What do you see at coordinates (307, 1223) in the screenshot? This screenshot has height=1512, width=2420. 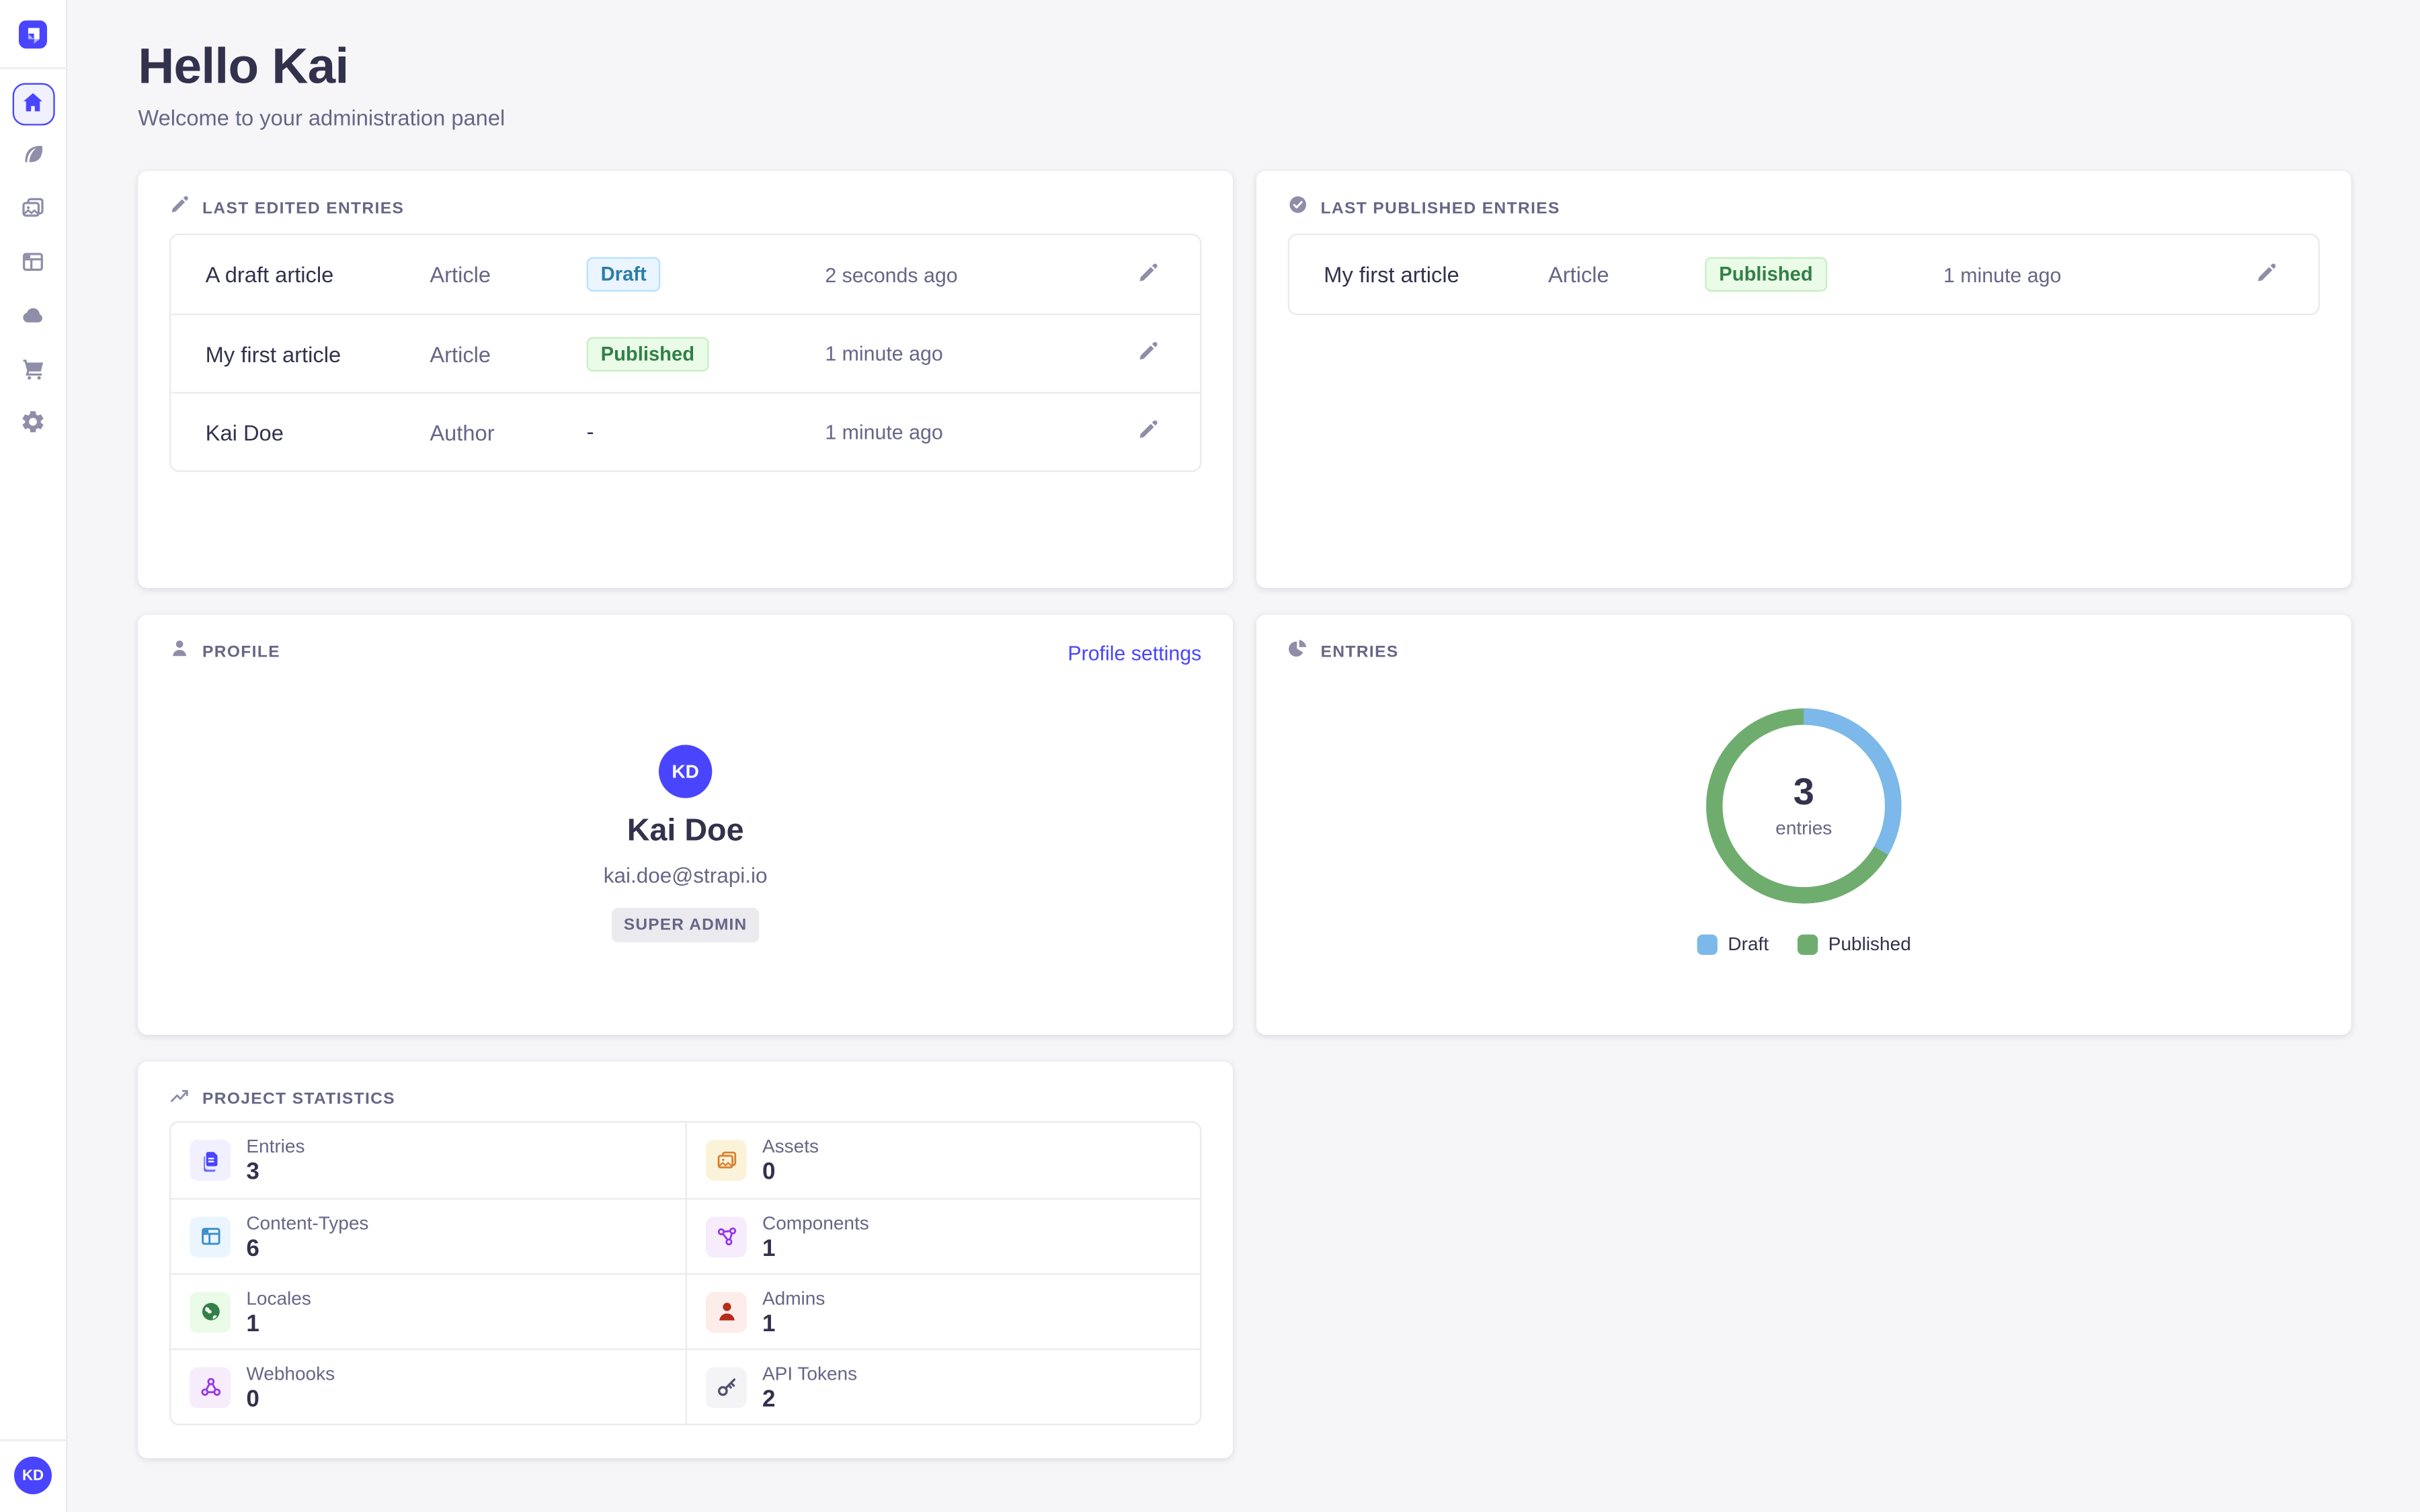 I see `stat-label: Content-Types` at bounding box center [307, 1223].